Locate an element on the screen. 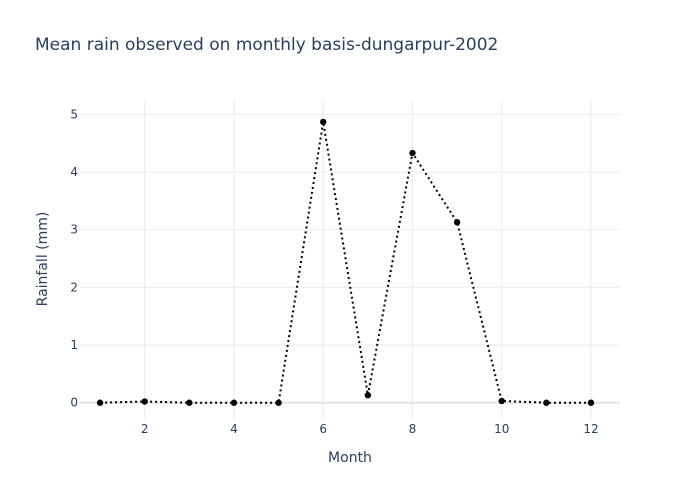 This screenshot has height=500, width=700. x-tick-label: 4 is located at coordinates (234, 429).